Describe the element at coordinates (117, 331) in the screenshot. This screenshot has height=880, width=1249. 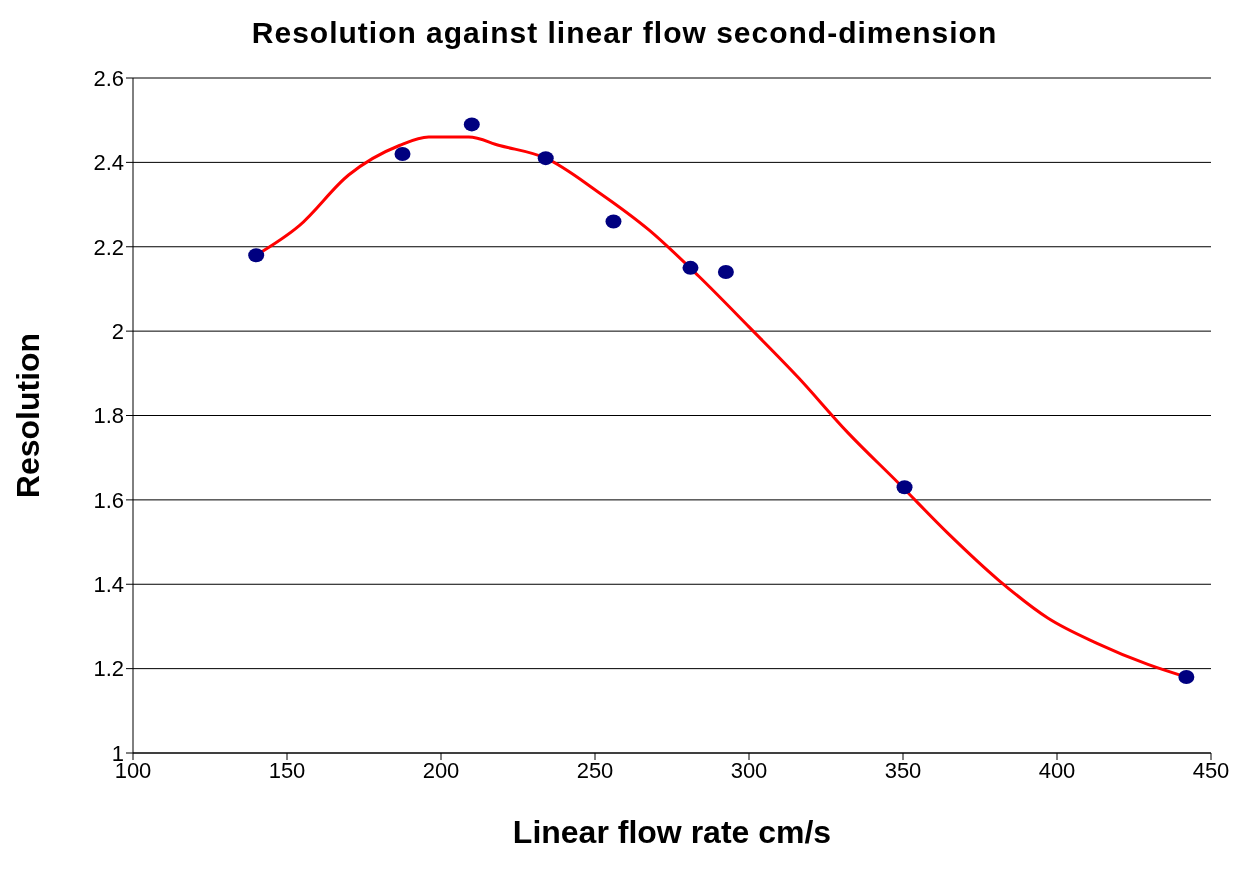
I see `y-tick-label: 2` at that location.